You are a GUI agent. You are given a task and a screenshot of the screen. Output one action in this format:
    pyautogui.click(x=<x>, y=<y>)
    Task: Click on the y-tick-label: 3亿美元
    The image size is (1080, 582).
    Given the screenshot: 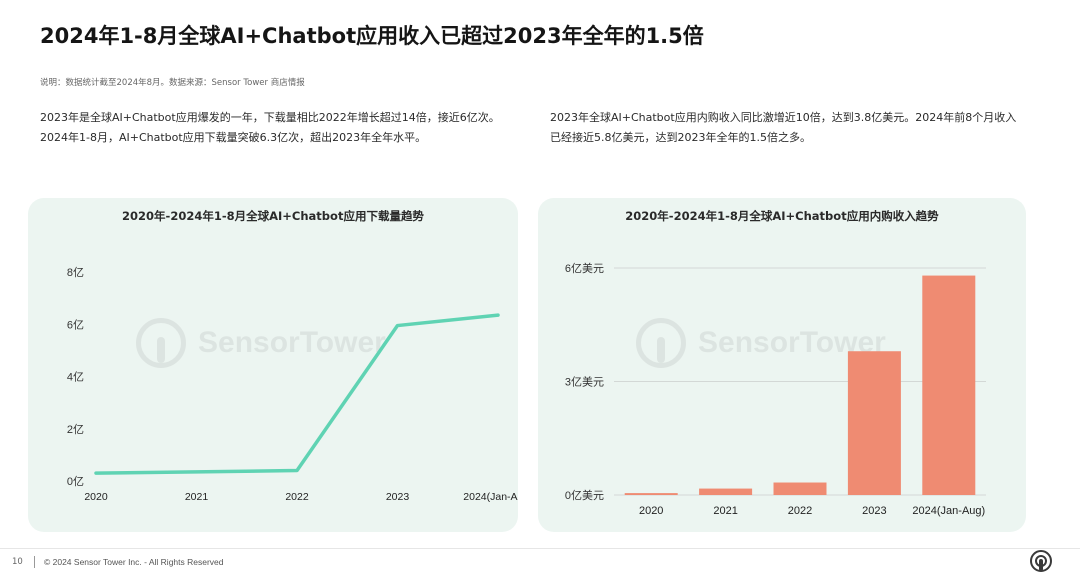 What is the action you would take?
    pyautogui.click(x=584, y=382)
    